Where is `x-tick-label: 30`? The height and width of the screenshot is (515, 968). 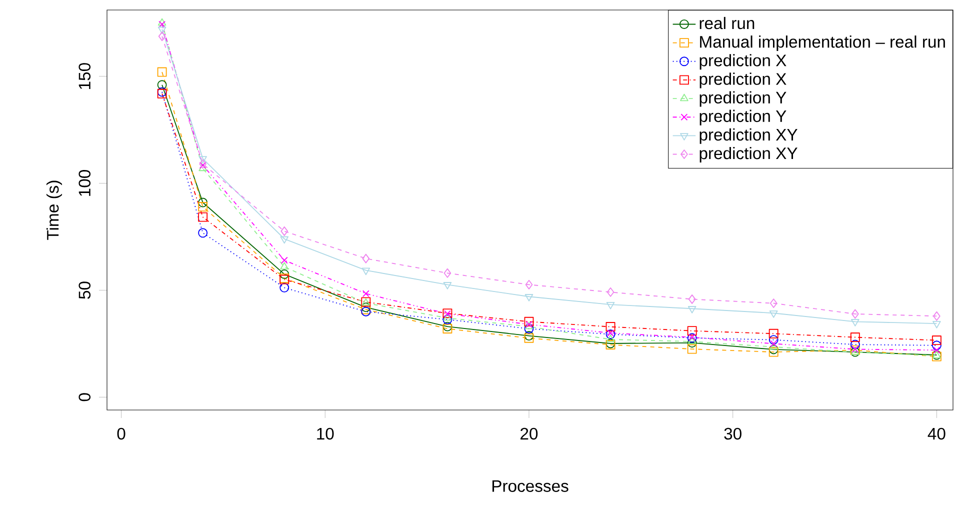 x-tick-label: 30 is located at coordinates (733, 434).